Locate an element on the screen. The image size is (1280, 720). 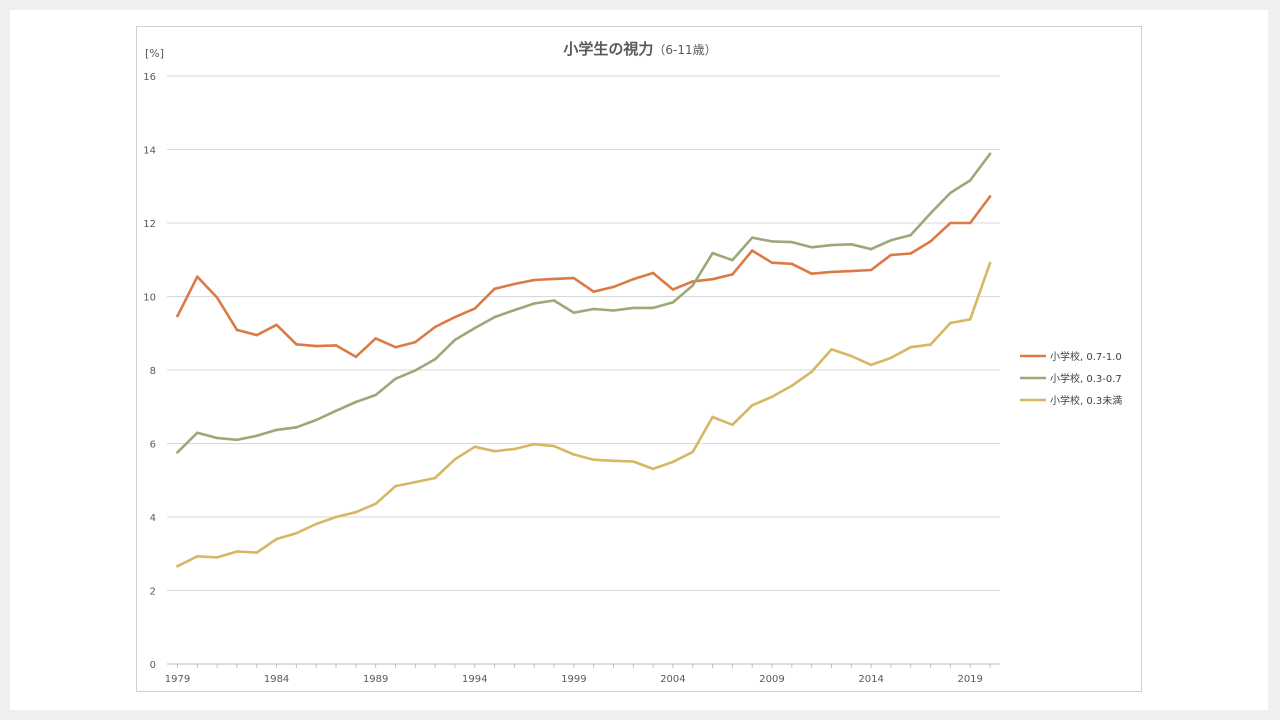
x-tick-label: 1994 is located at coordinates (474, 679).